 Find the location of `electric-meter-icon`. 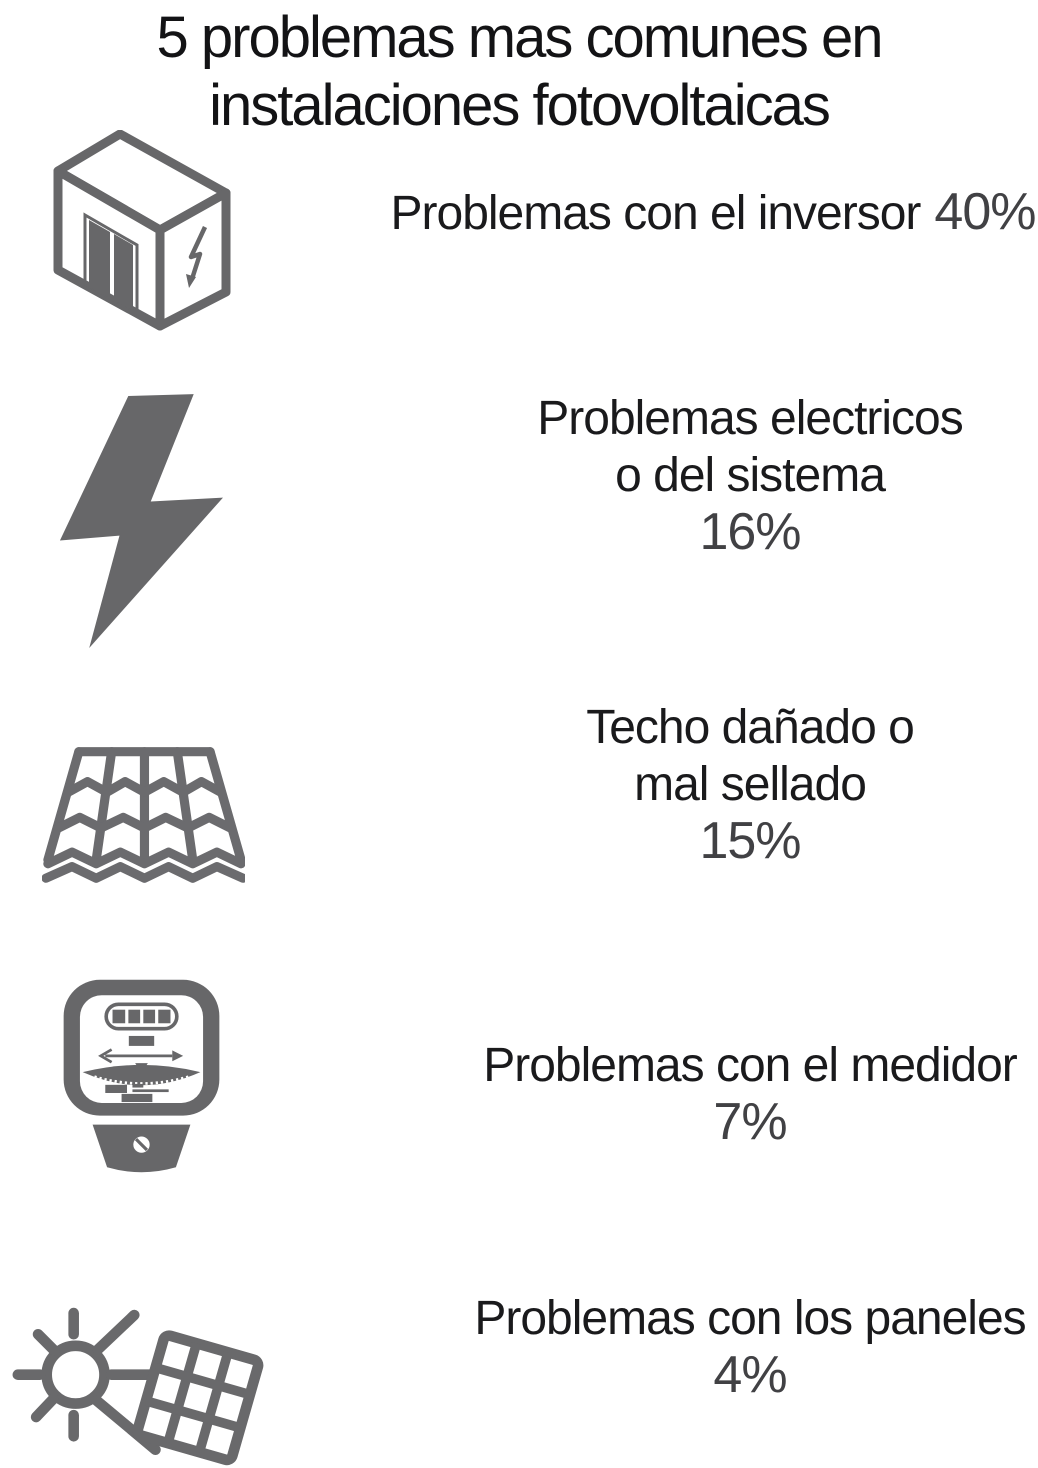

electric-meter-icon is located at coordinates (141, 1078).